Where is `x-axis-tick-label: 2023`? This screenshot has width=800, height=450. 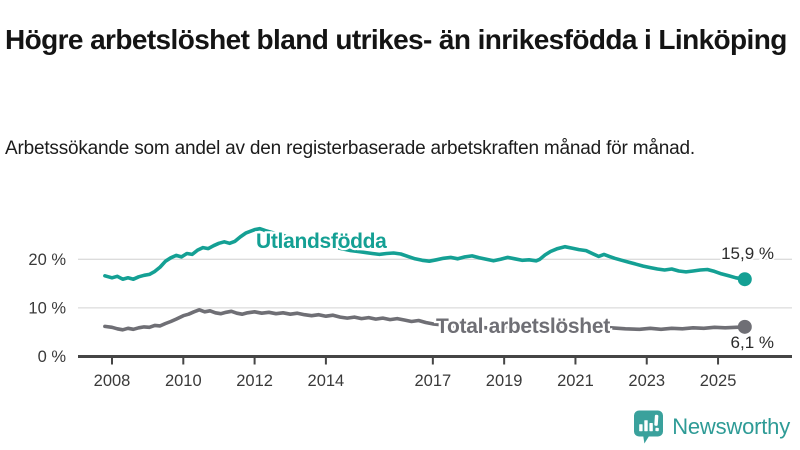 x-axis-tick-label: 2023 is located at coordinates (646, 381).